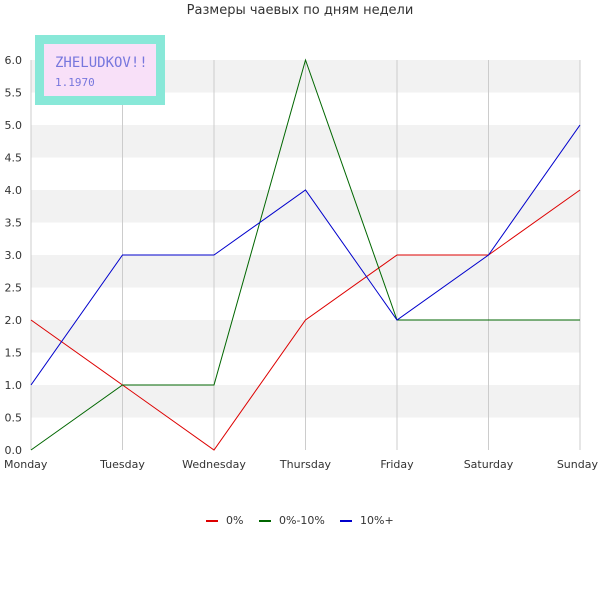  What do you see at coordinates (224, 520) in the screenshot?
I see `legend-item: 0%` at bounding box center [224, 520].